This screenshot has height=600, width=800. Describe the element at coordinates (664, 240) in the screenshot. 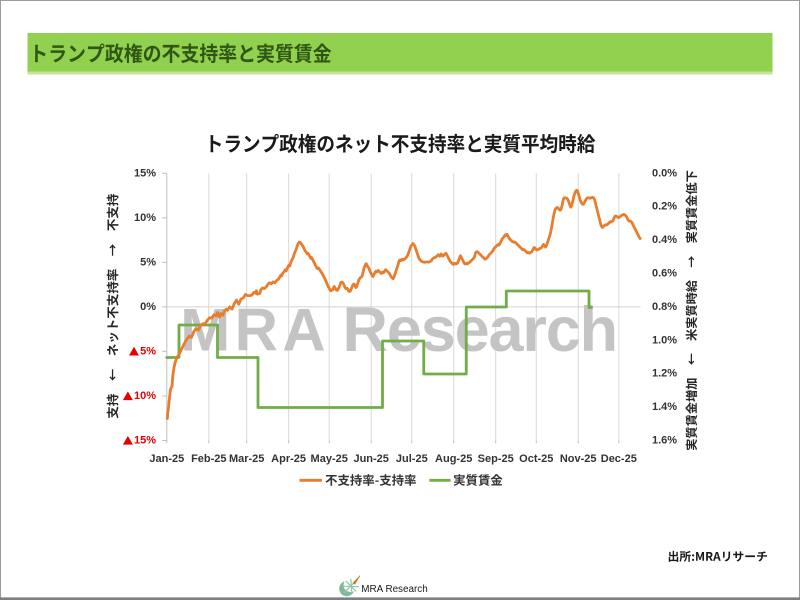

I see `svg-text: 0.4%` at that location.